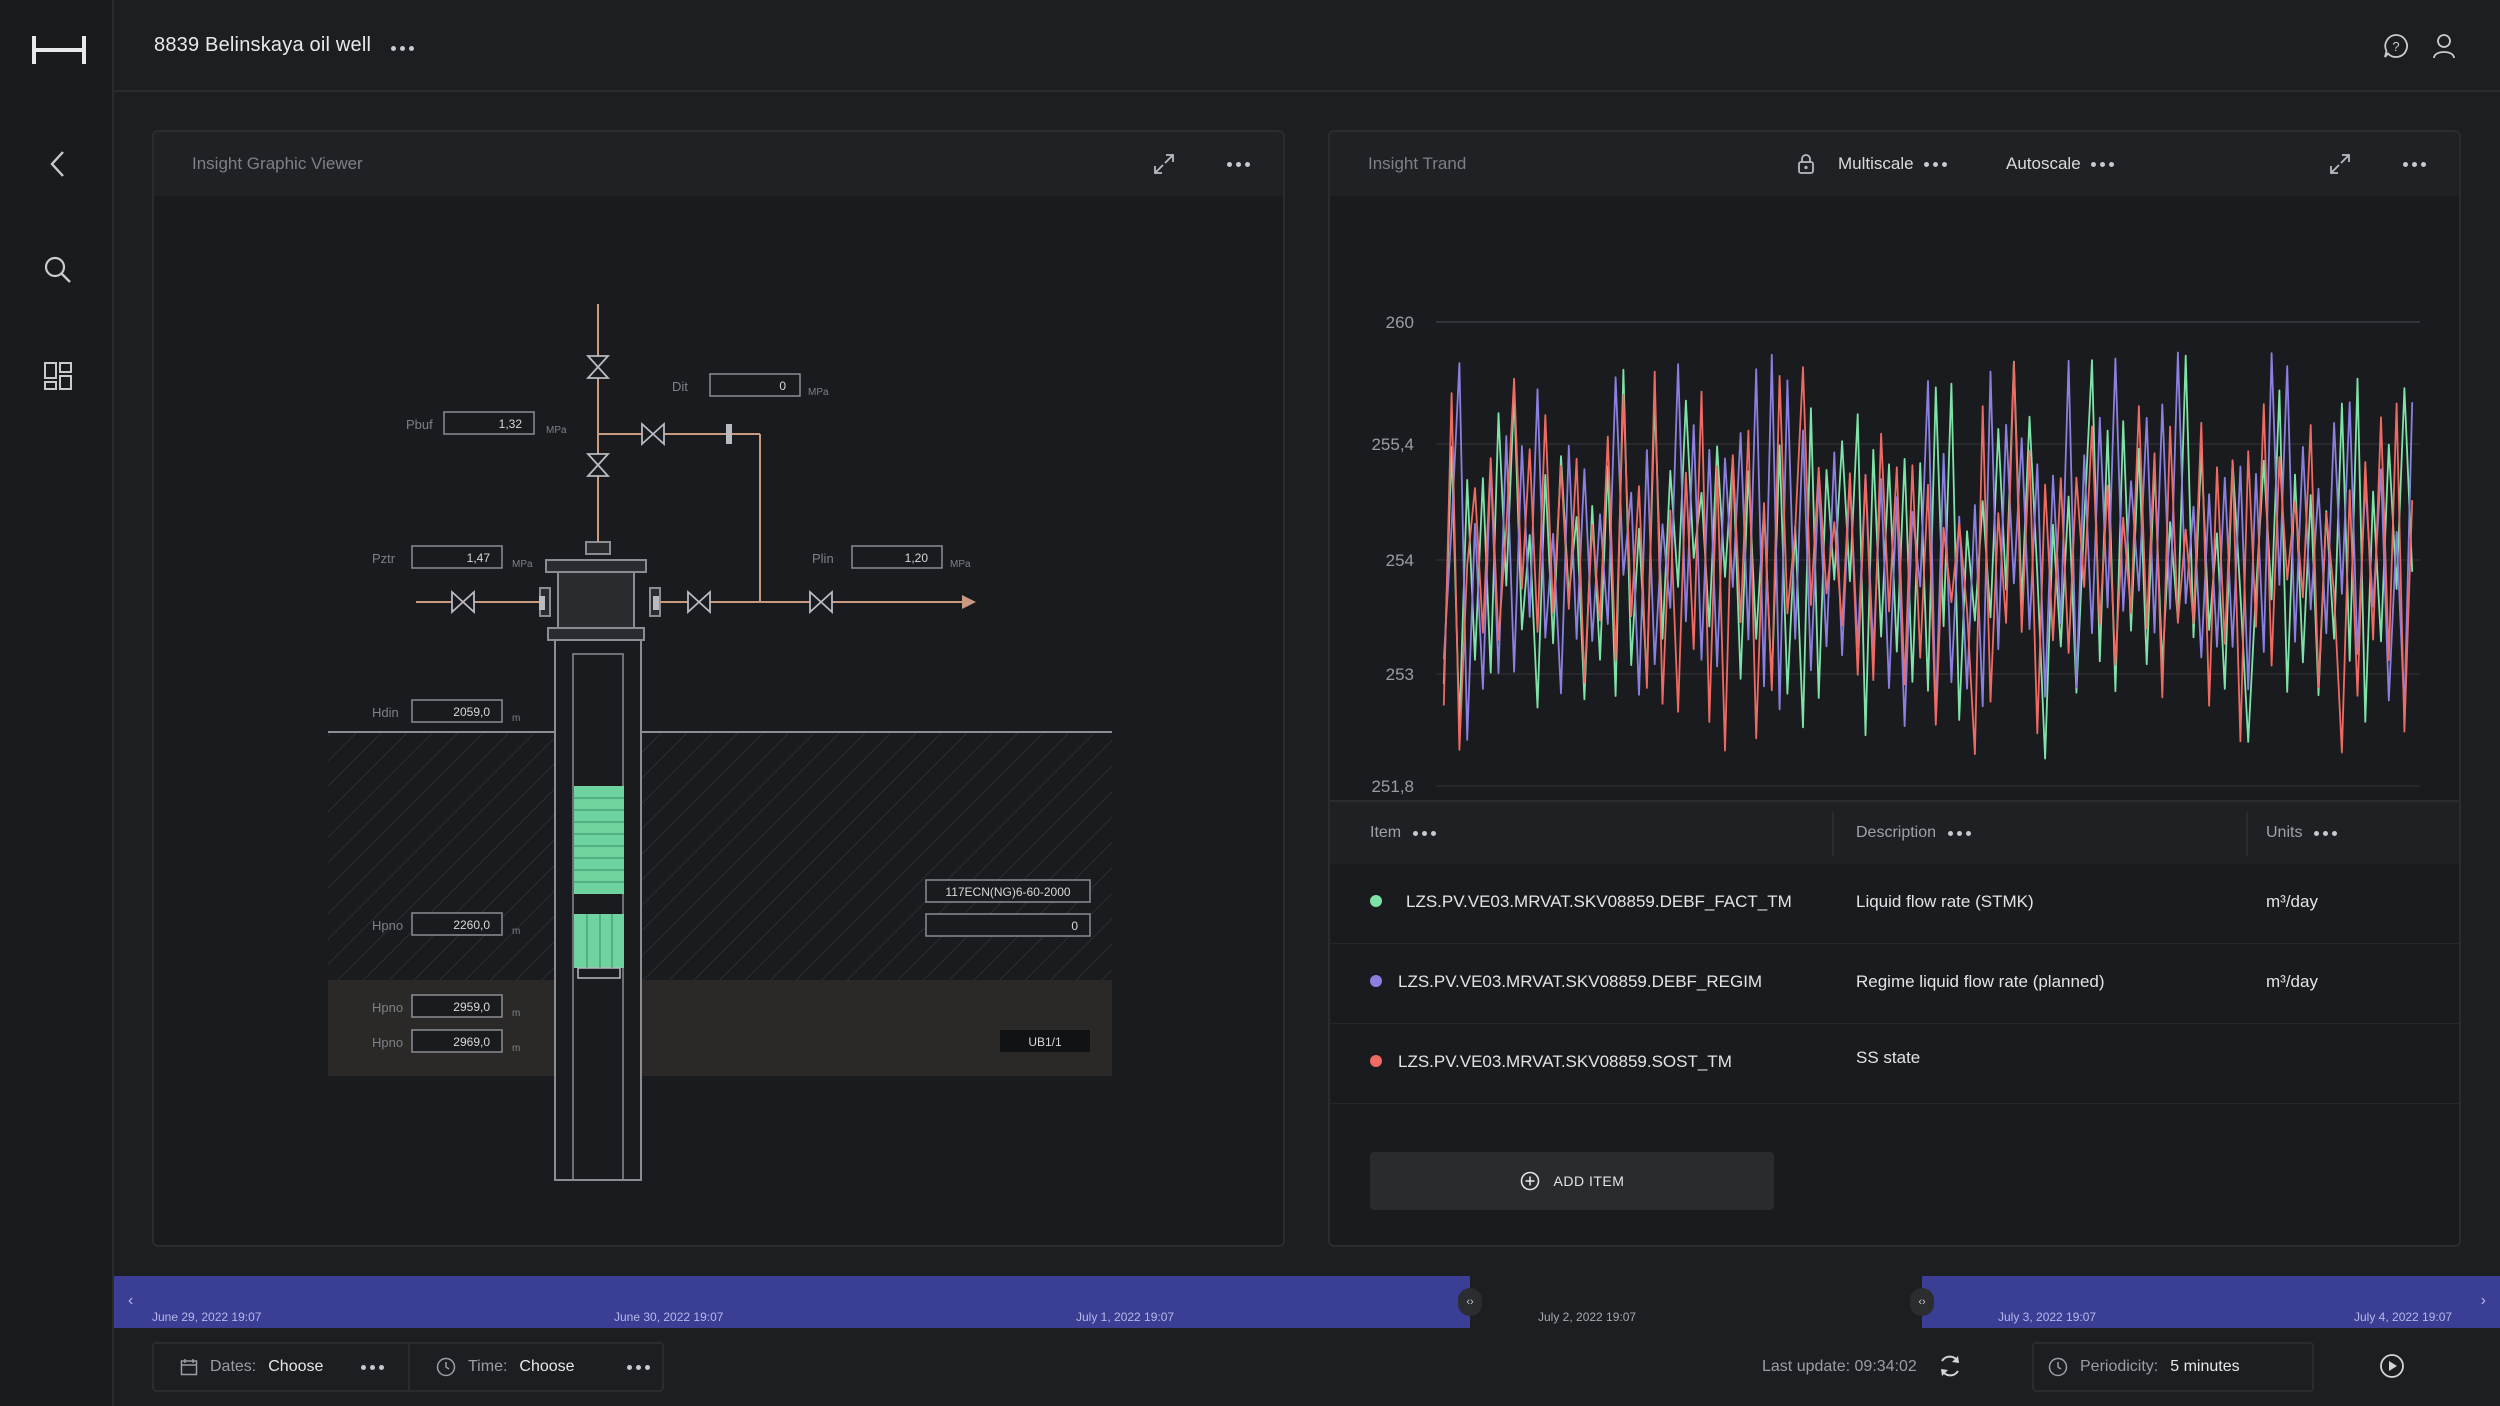 This screenshot has height=1406, width=2500. What do you see at coordinates (1392, 786) in the screenshot?
I see `y-tick-label: 251,8` at bounding box center [1392, 786].